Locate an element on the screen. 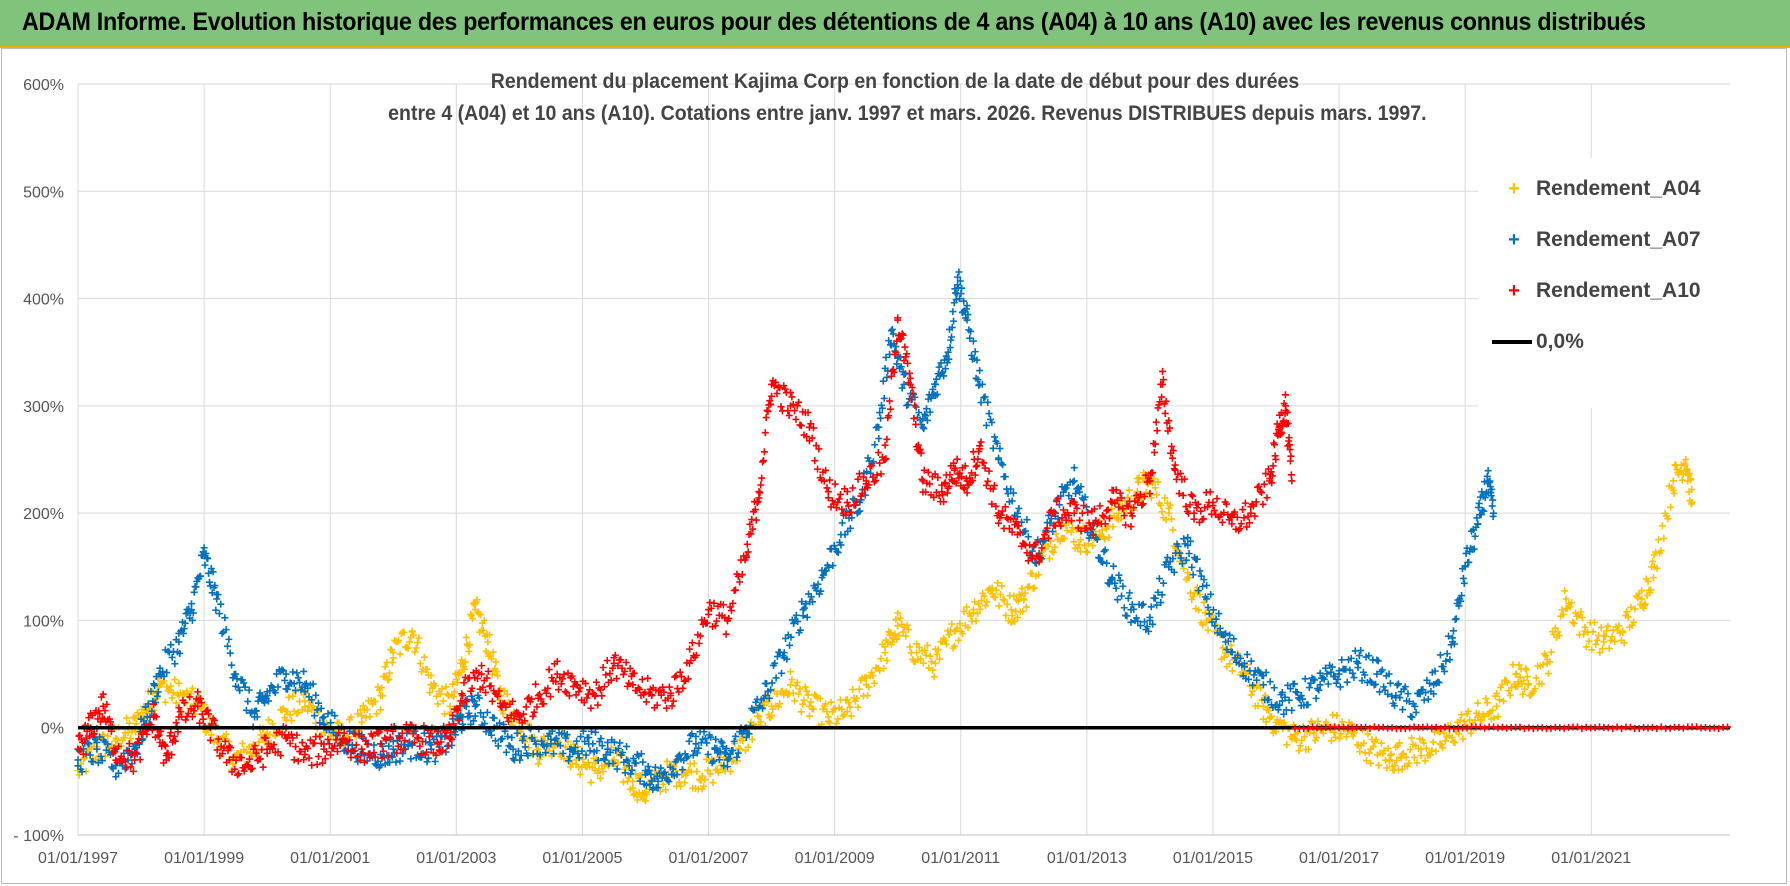 The height and width of the screenshot is (886, 1790). legend-item-a04: + Rendement_A04 is located at coordinates (1596, 189).